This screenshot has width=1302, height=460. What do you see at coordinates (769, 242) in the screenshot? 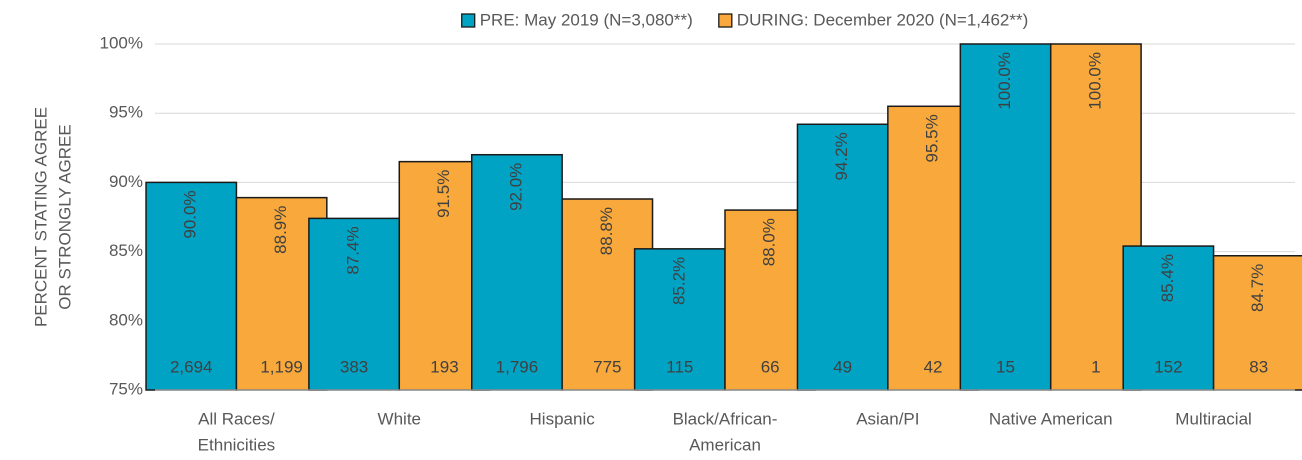
I see `value-label: 88.0%` at bounding box center [769, 242].